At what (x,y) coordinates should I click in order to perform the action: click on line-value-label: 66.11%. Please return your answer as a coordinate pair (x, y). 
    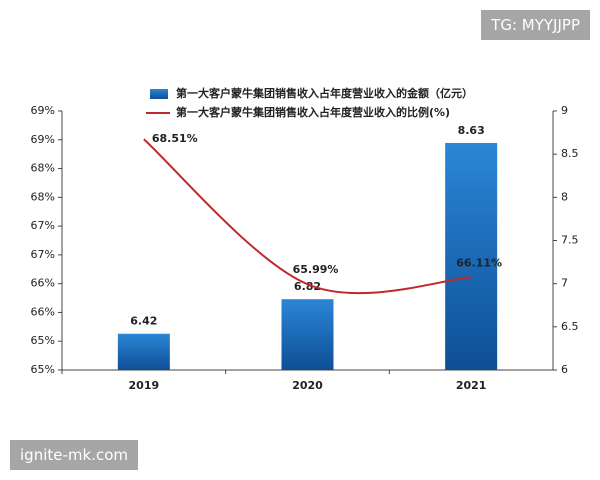
    Looking at the image, I should click on (479, 262).